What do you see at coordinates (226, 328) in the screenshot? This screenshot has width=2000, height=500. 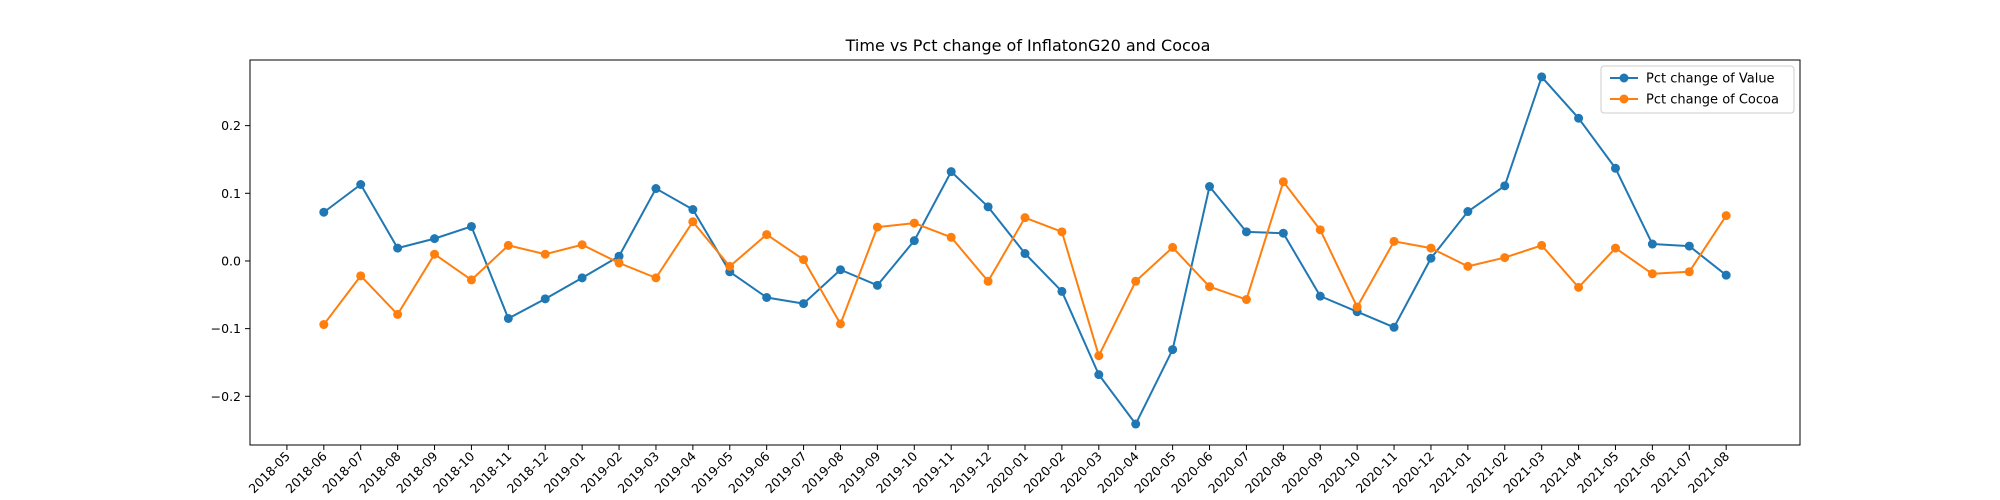 I see `y-tick-label: −0.1` at bounding box center [226, 328].